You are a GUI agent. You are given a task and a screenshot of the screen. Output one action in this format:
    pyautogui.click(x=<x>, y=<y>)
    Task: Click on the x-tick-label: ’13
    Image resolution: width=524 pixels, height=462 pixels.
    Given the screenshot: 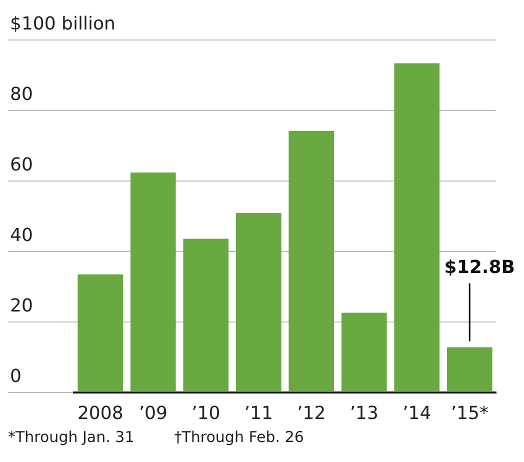 What is the action you would take?
    pyautogui.click(x=364, y=413)
    